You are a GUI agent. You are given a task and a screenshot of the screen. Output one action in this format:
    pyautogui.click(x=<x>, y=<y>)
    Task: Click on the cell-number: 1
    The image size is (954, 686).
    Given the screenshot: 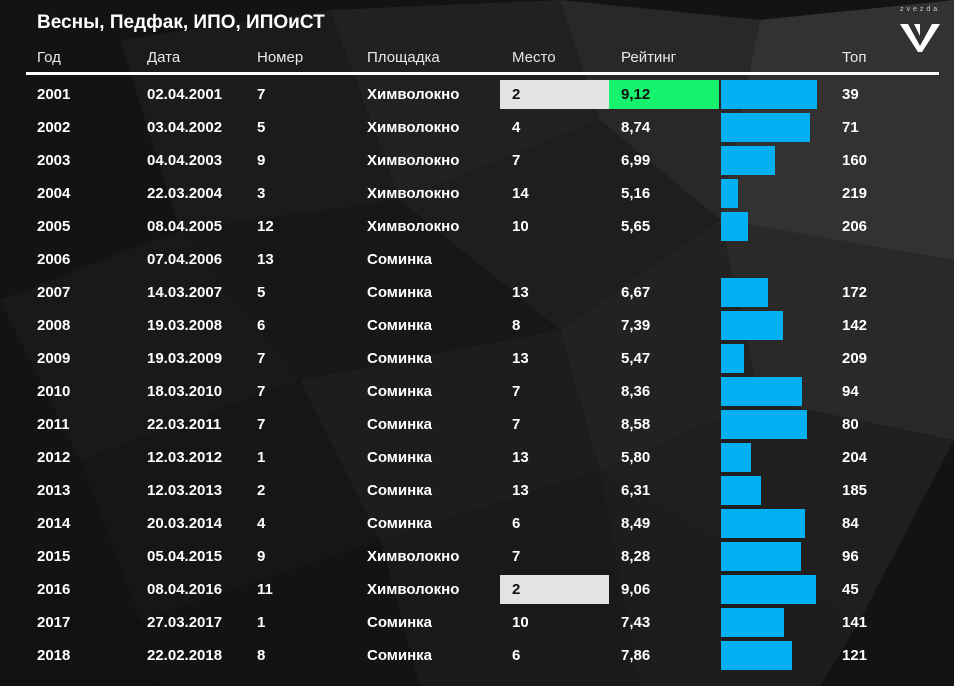 What is the action you would take?
    pyautogui.click(x=261, y=622)
    